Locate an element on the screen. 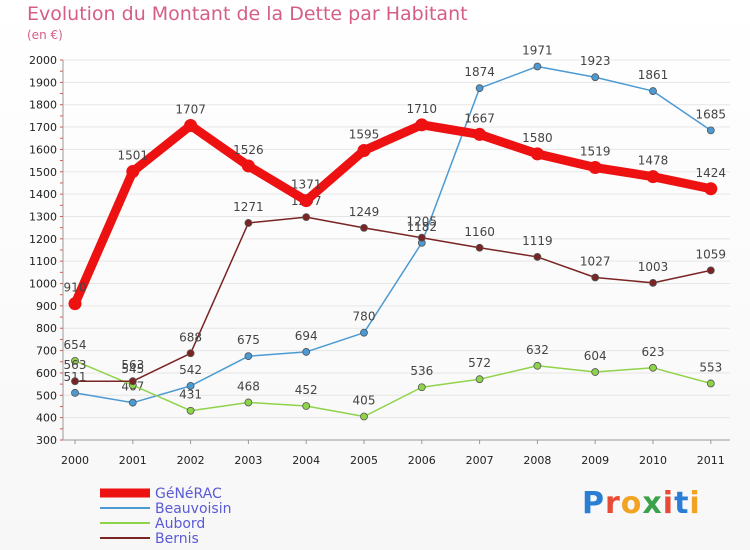  y-tick-label: 1900 is located at coordinates (43, 82).